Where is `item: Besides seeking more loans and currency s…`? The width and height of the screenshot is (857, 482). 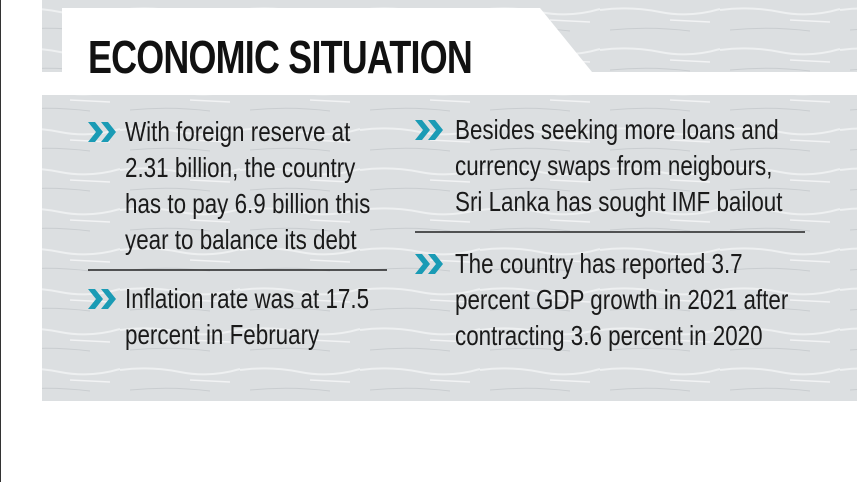 item: Besides seeking more loans and currency s… is located at coordinates (656, 166).